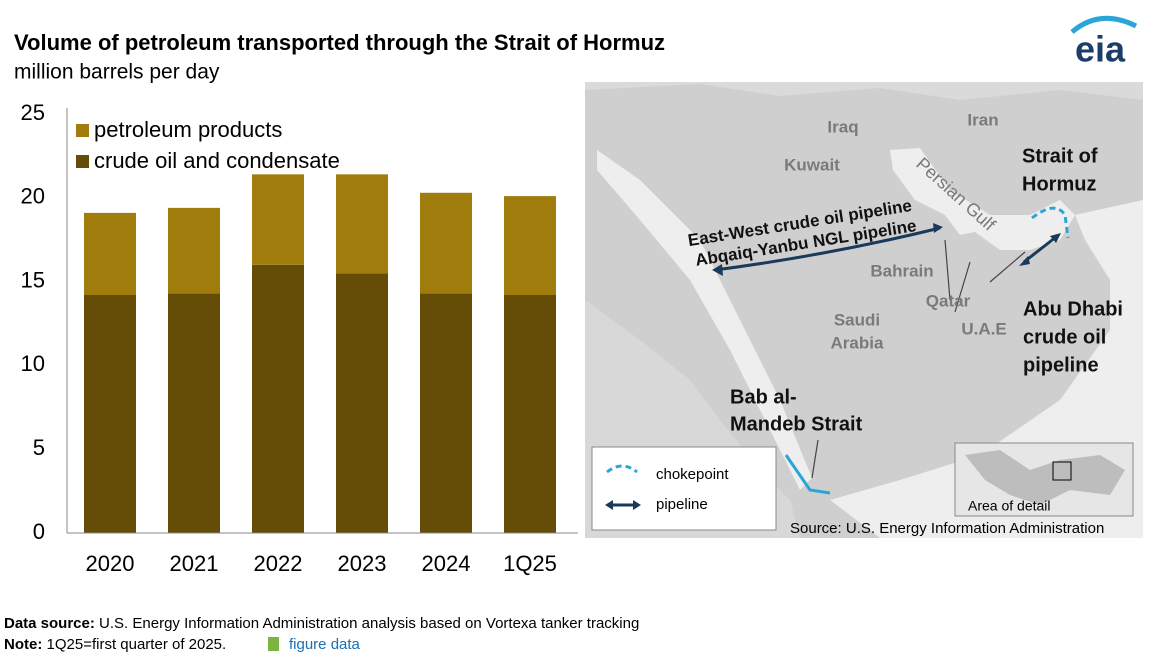 The width and height of the screenshot is (1156, 661). What do you see at coordinates (530, 563) in the screenshot?
I see `x-tick-label: 1Q25` at bounding box center [530, 563].